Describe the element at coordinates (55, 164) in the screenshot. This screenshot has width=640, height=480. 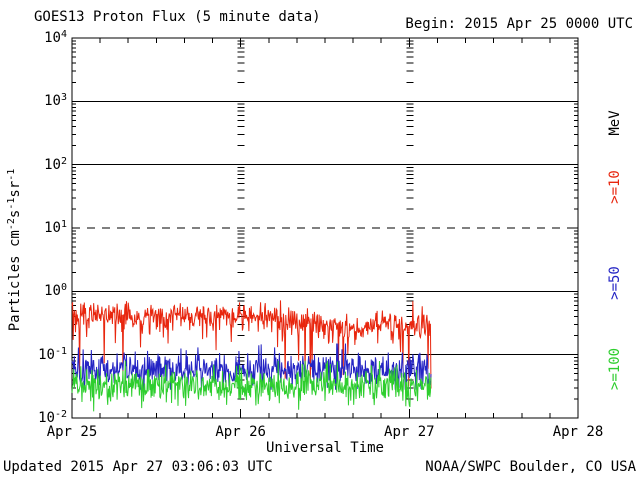
I see `y-tick-label-10e2: 10²` at that location.